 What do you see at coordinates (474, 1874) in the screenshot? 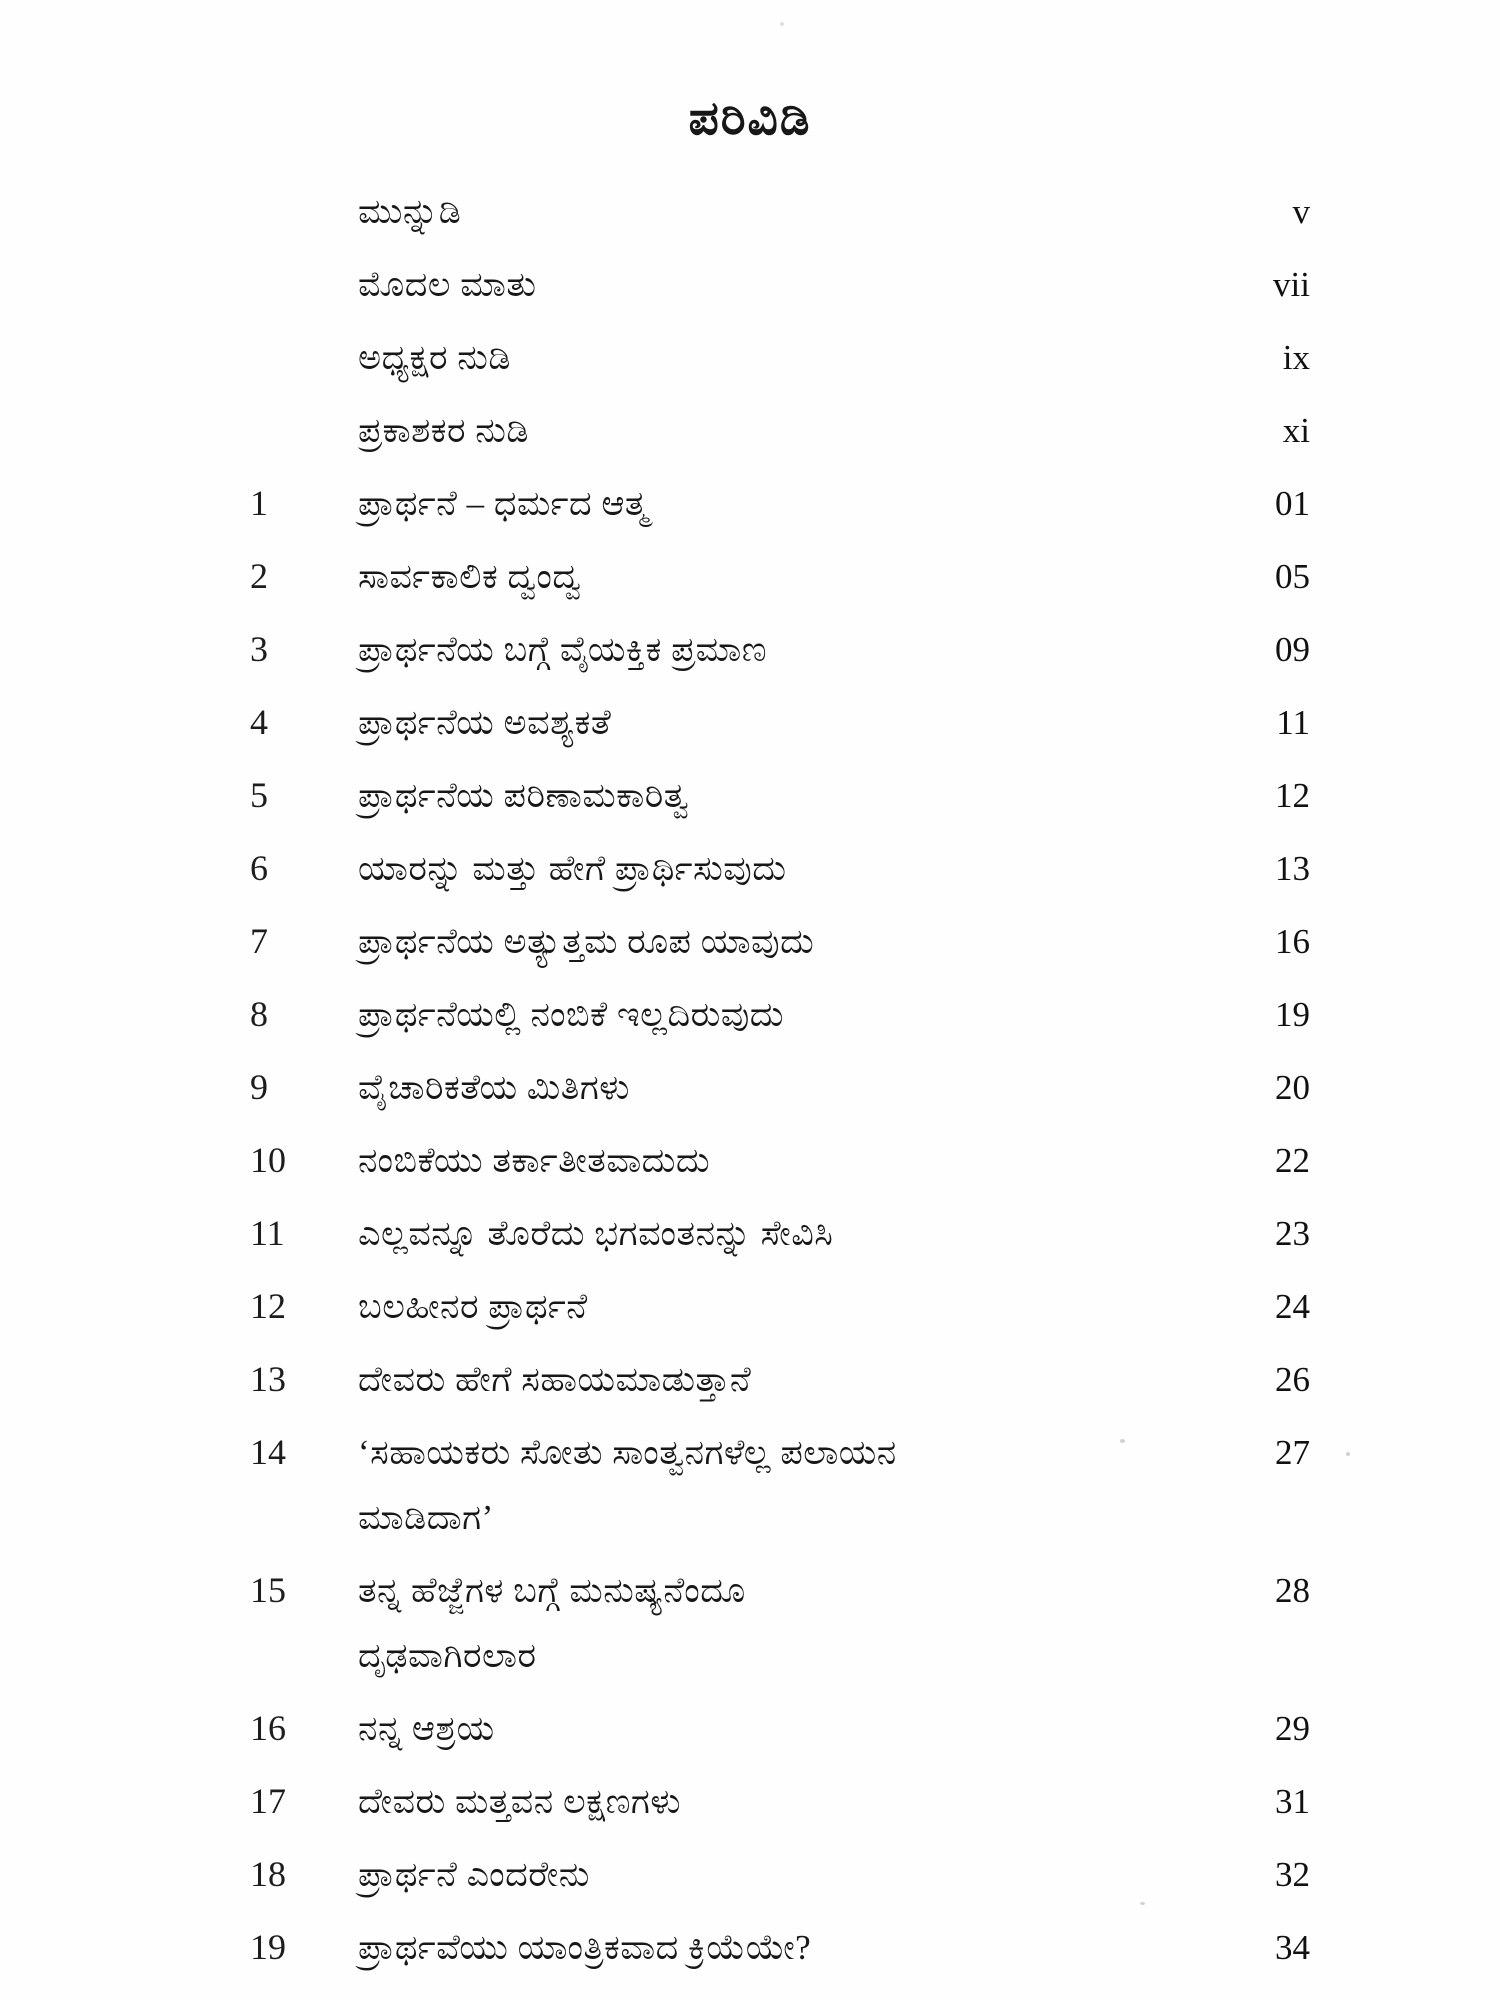
I see `chapter-title-line1: ಪ್ರಾರ್ಥನೆ ಎಂದರೇನು` at bounding box center [474, 1874].